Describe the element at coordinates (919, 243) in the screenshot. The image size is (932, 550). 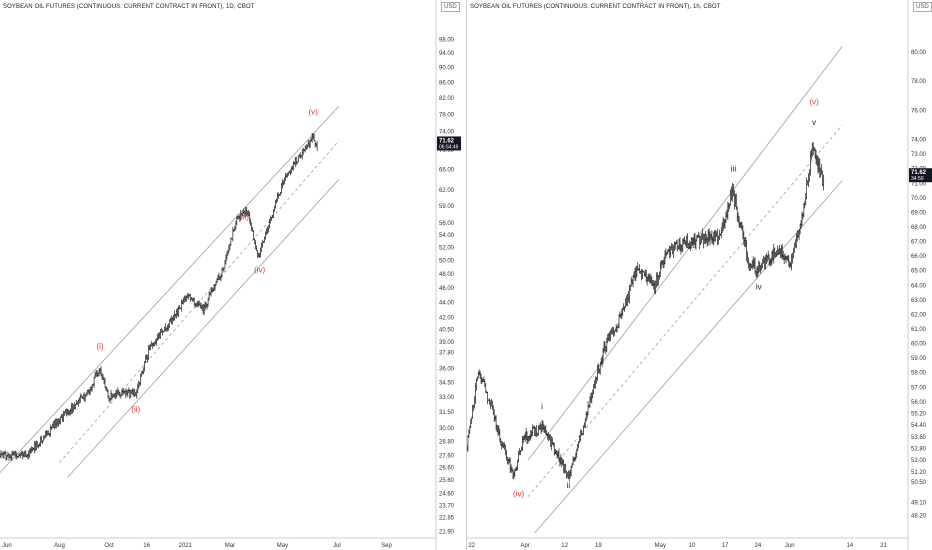
I see `y-tick-label: 67.00` at that location.